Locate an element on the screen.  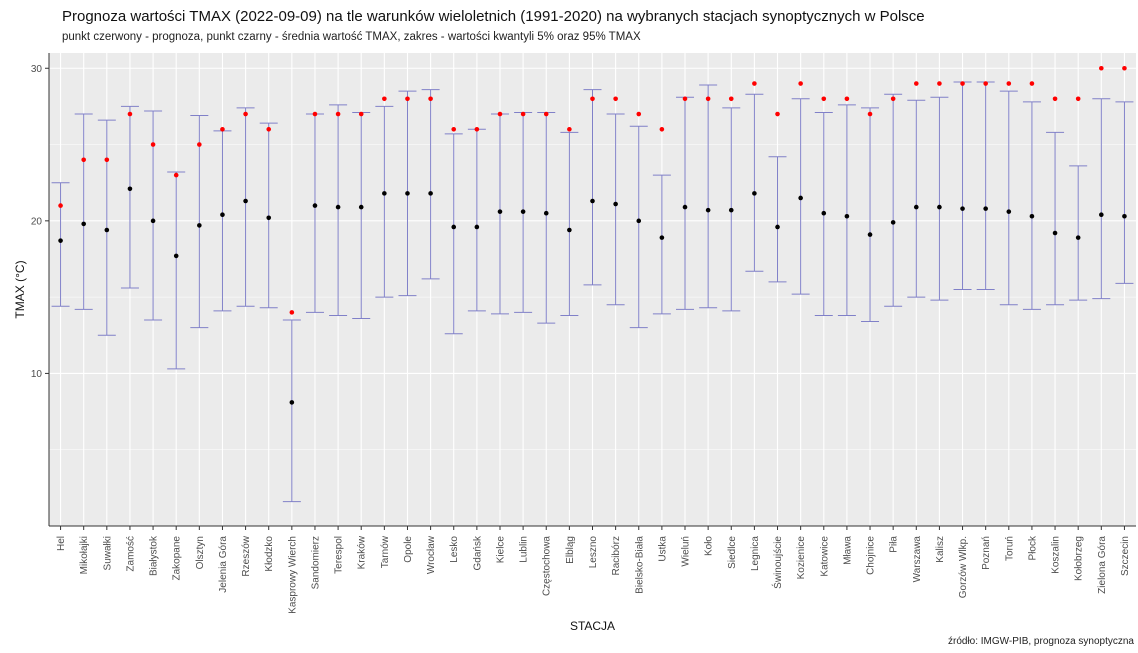
x-tick-label: Koszalin is located at coordinates (1056, 555).